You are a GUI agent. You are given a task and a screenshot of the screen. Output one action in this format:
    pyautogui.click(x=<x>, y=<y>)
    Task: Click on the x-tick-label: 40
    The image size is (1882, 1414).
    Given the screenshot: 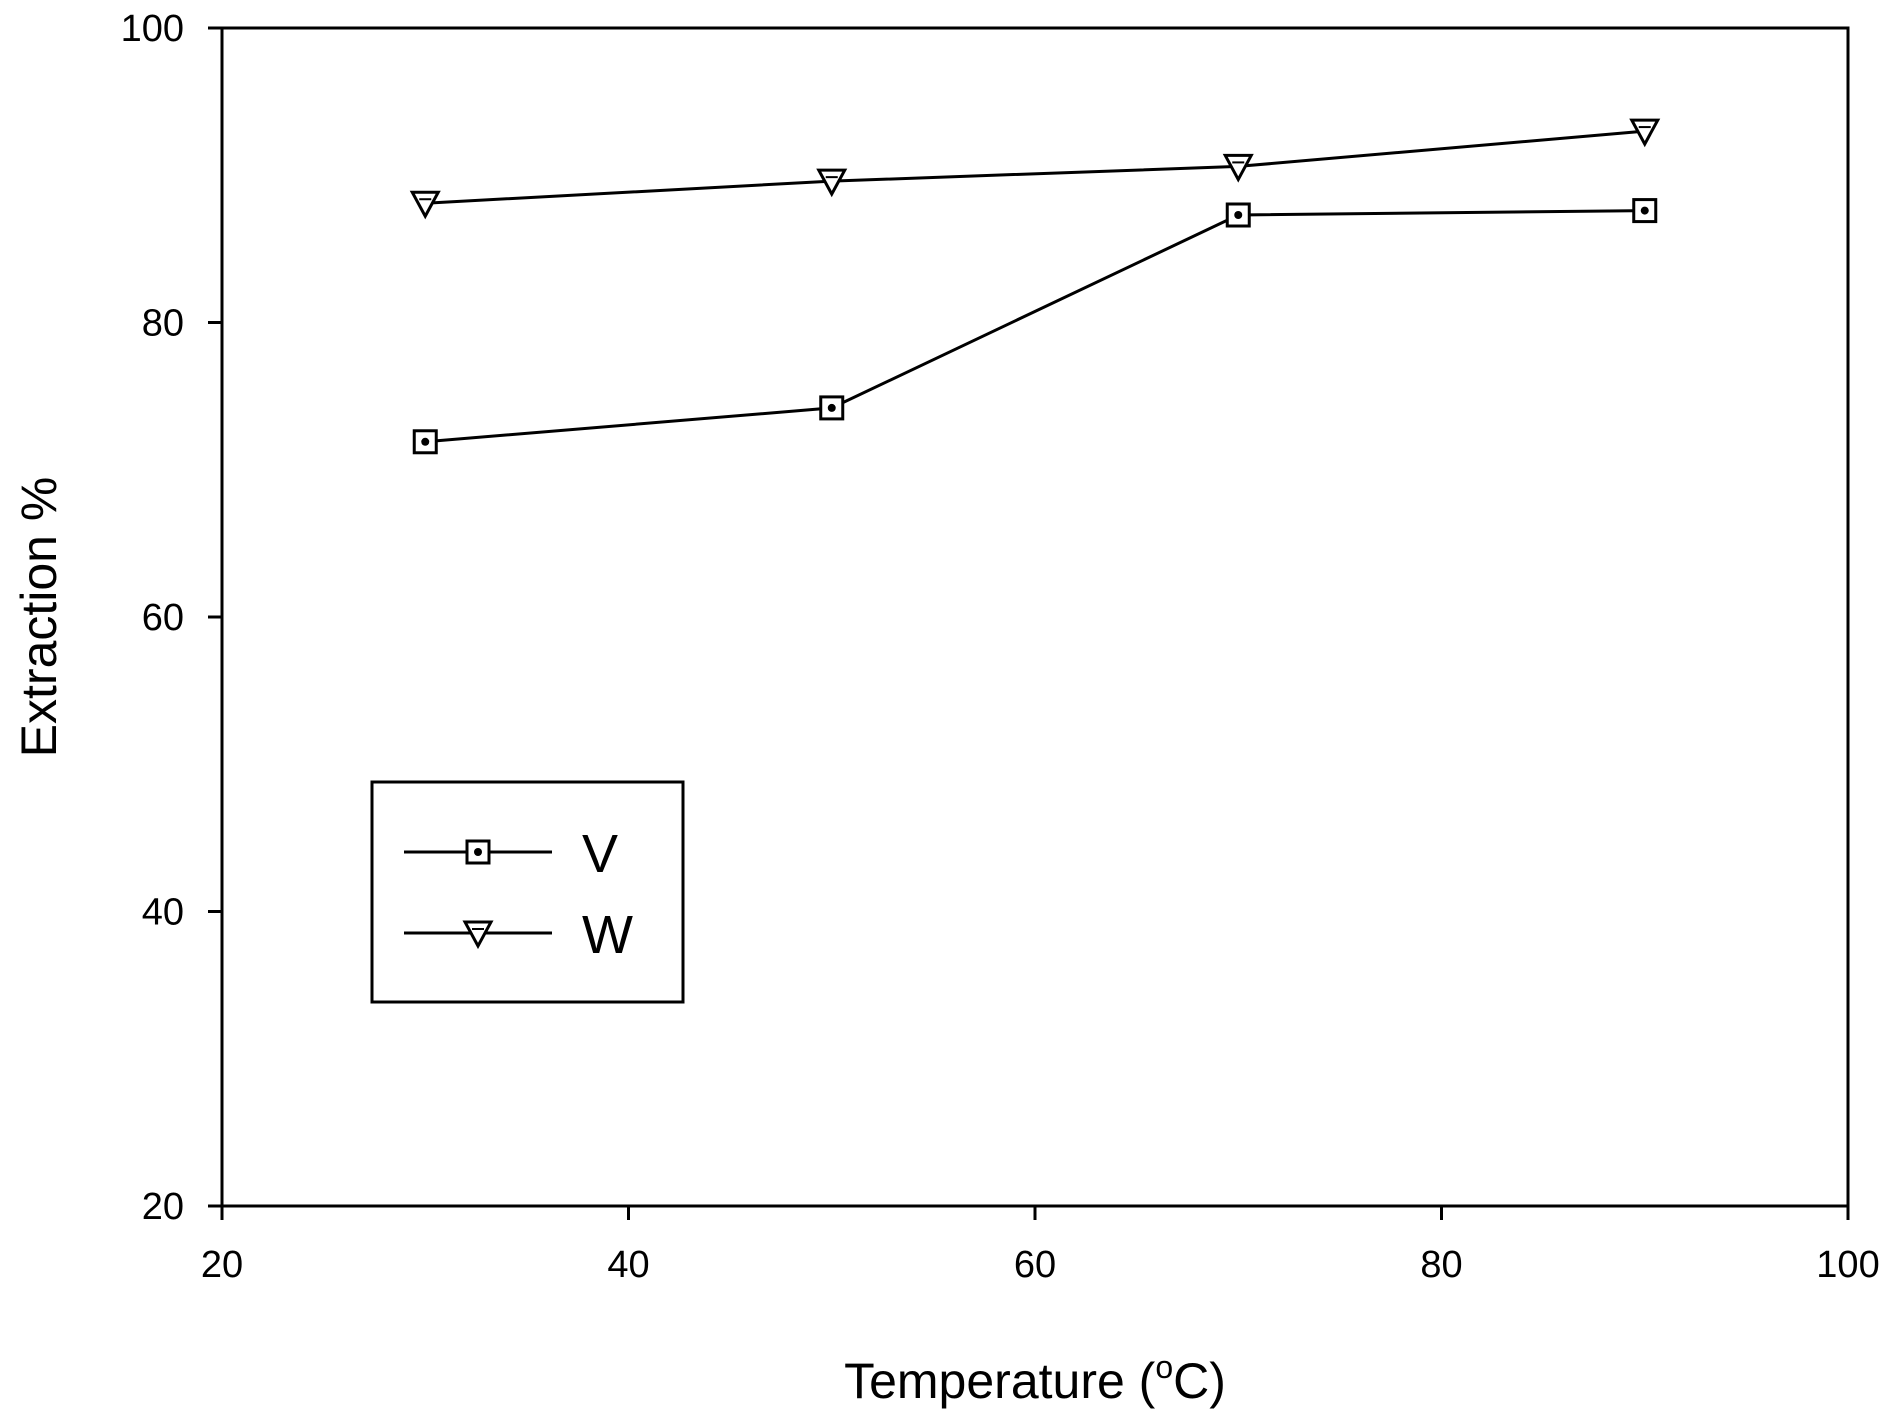 What is the action you would take?
    pyautogui.click(x=628, y=1265)
    